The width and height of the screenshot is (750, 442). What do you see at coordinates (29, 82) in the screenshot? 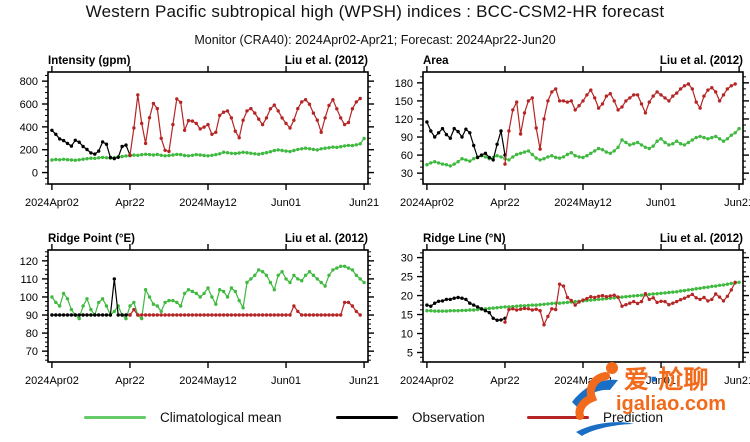
I see `y-tick-label: 800` at bounding box center [29, 82].